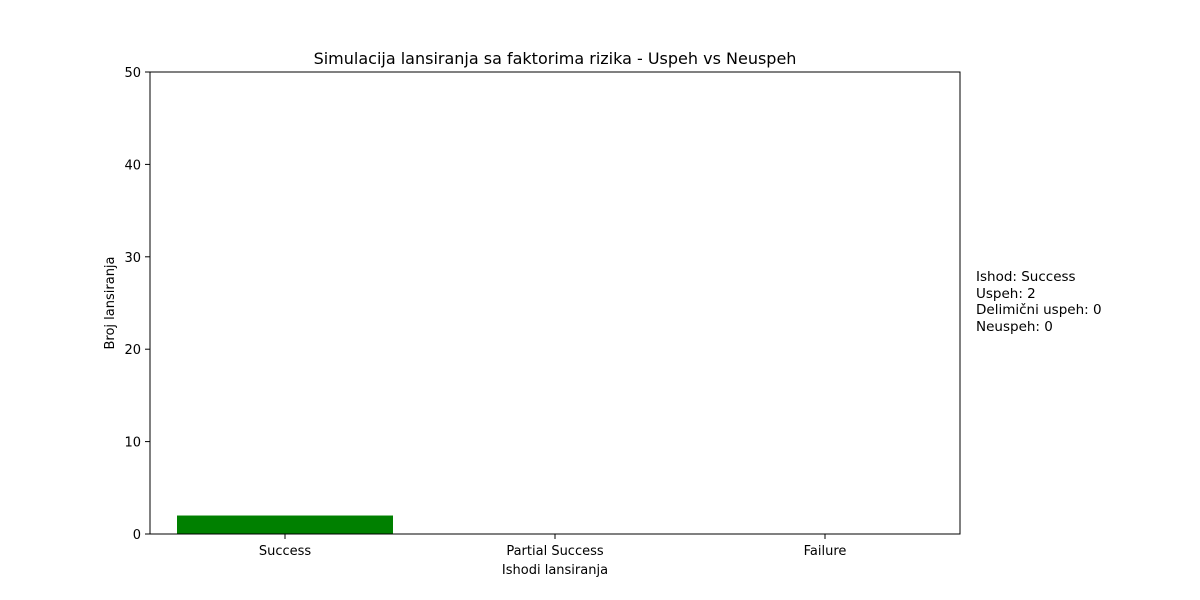  Describe the element at coordinates (132, 443) in the screenshot. I see `y-tick-label: 10` at that location.